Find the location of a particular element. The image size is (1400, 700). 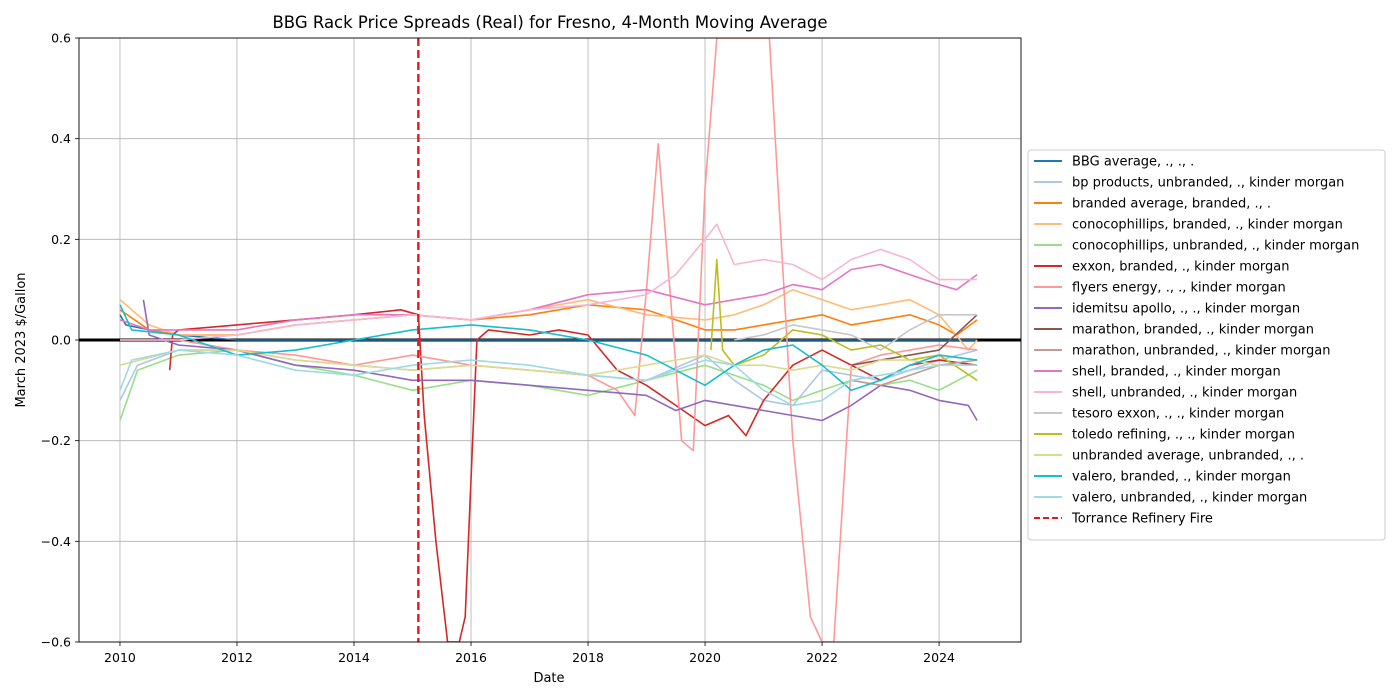

x-axis-title: Date is located at coordinates (548, 678).